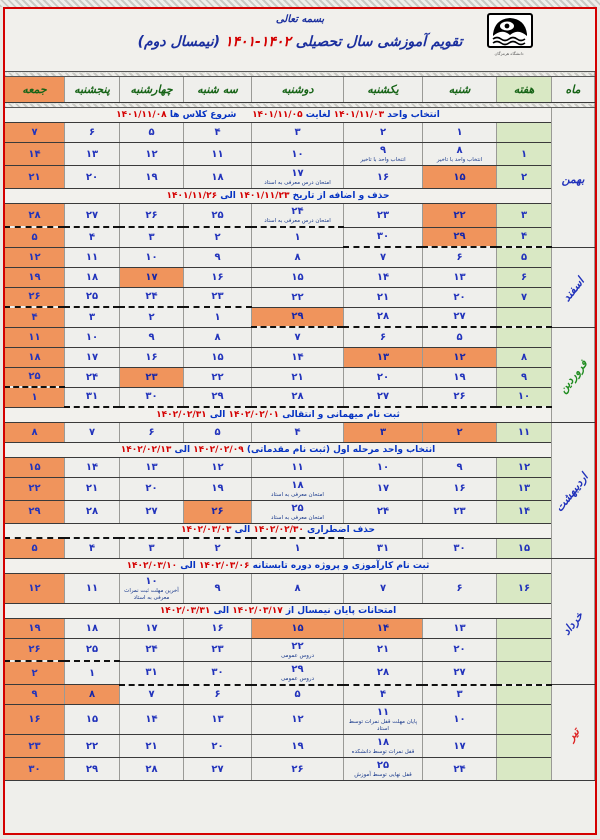 Image resolution: width=600 pixels, height=839 pixels. What do you see at coordinates (92, 746) in the screenshot?
I see `day-number: ۲۲` at bounding box center [92, 746].